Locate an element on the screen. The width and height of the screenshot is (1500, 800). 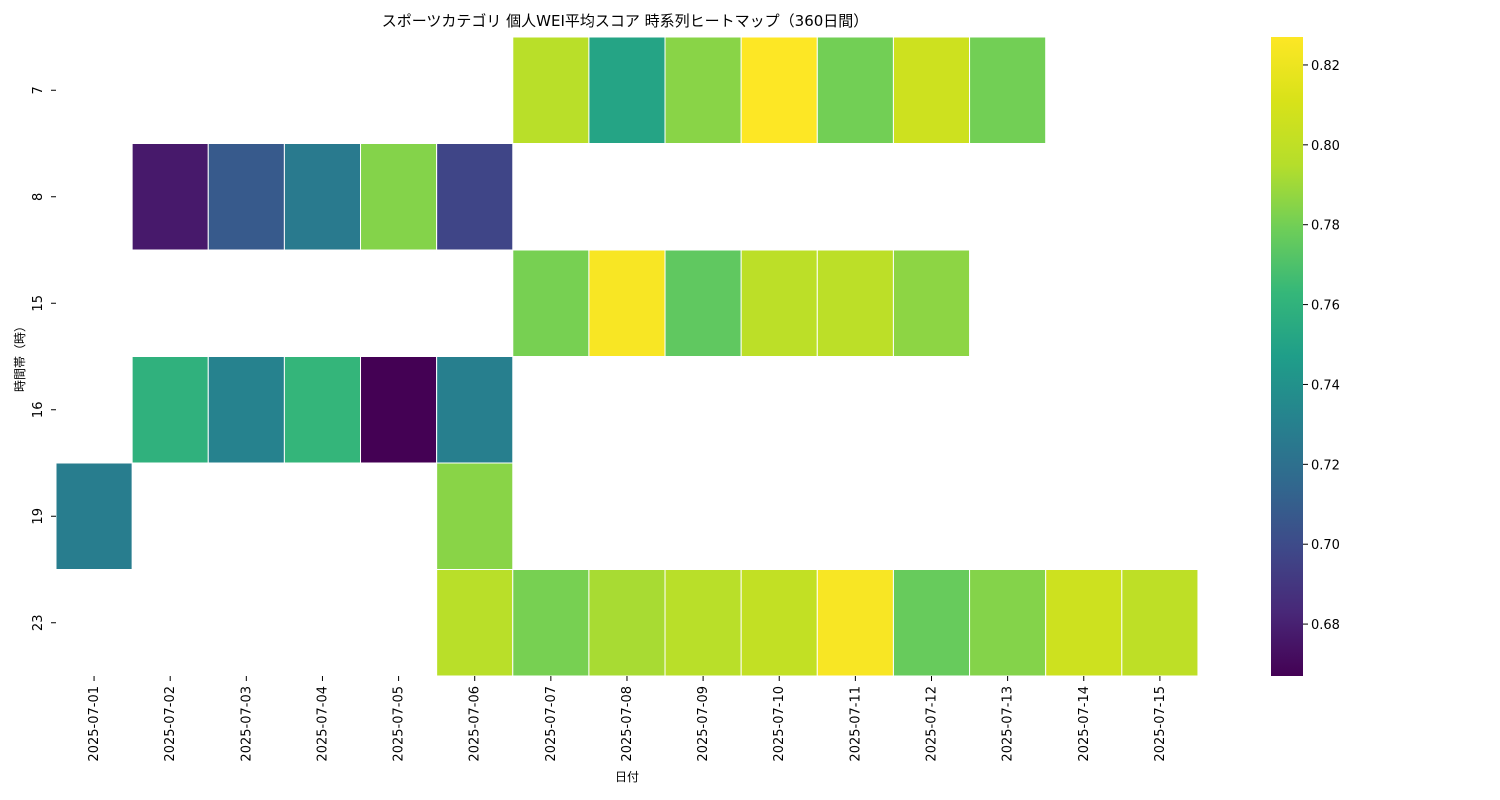
colorbar-tick-label: 0.82 is located at coordinates (1325, 66).